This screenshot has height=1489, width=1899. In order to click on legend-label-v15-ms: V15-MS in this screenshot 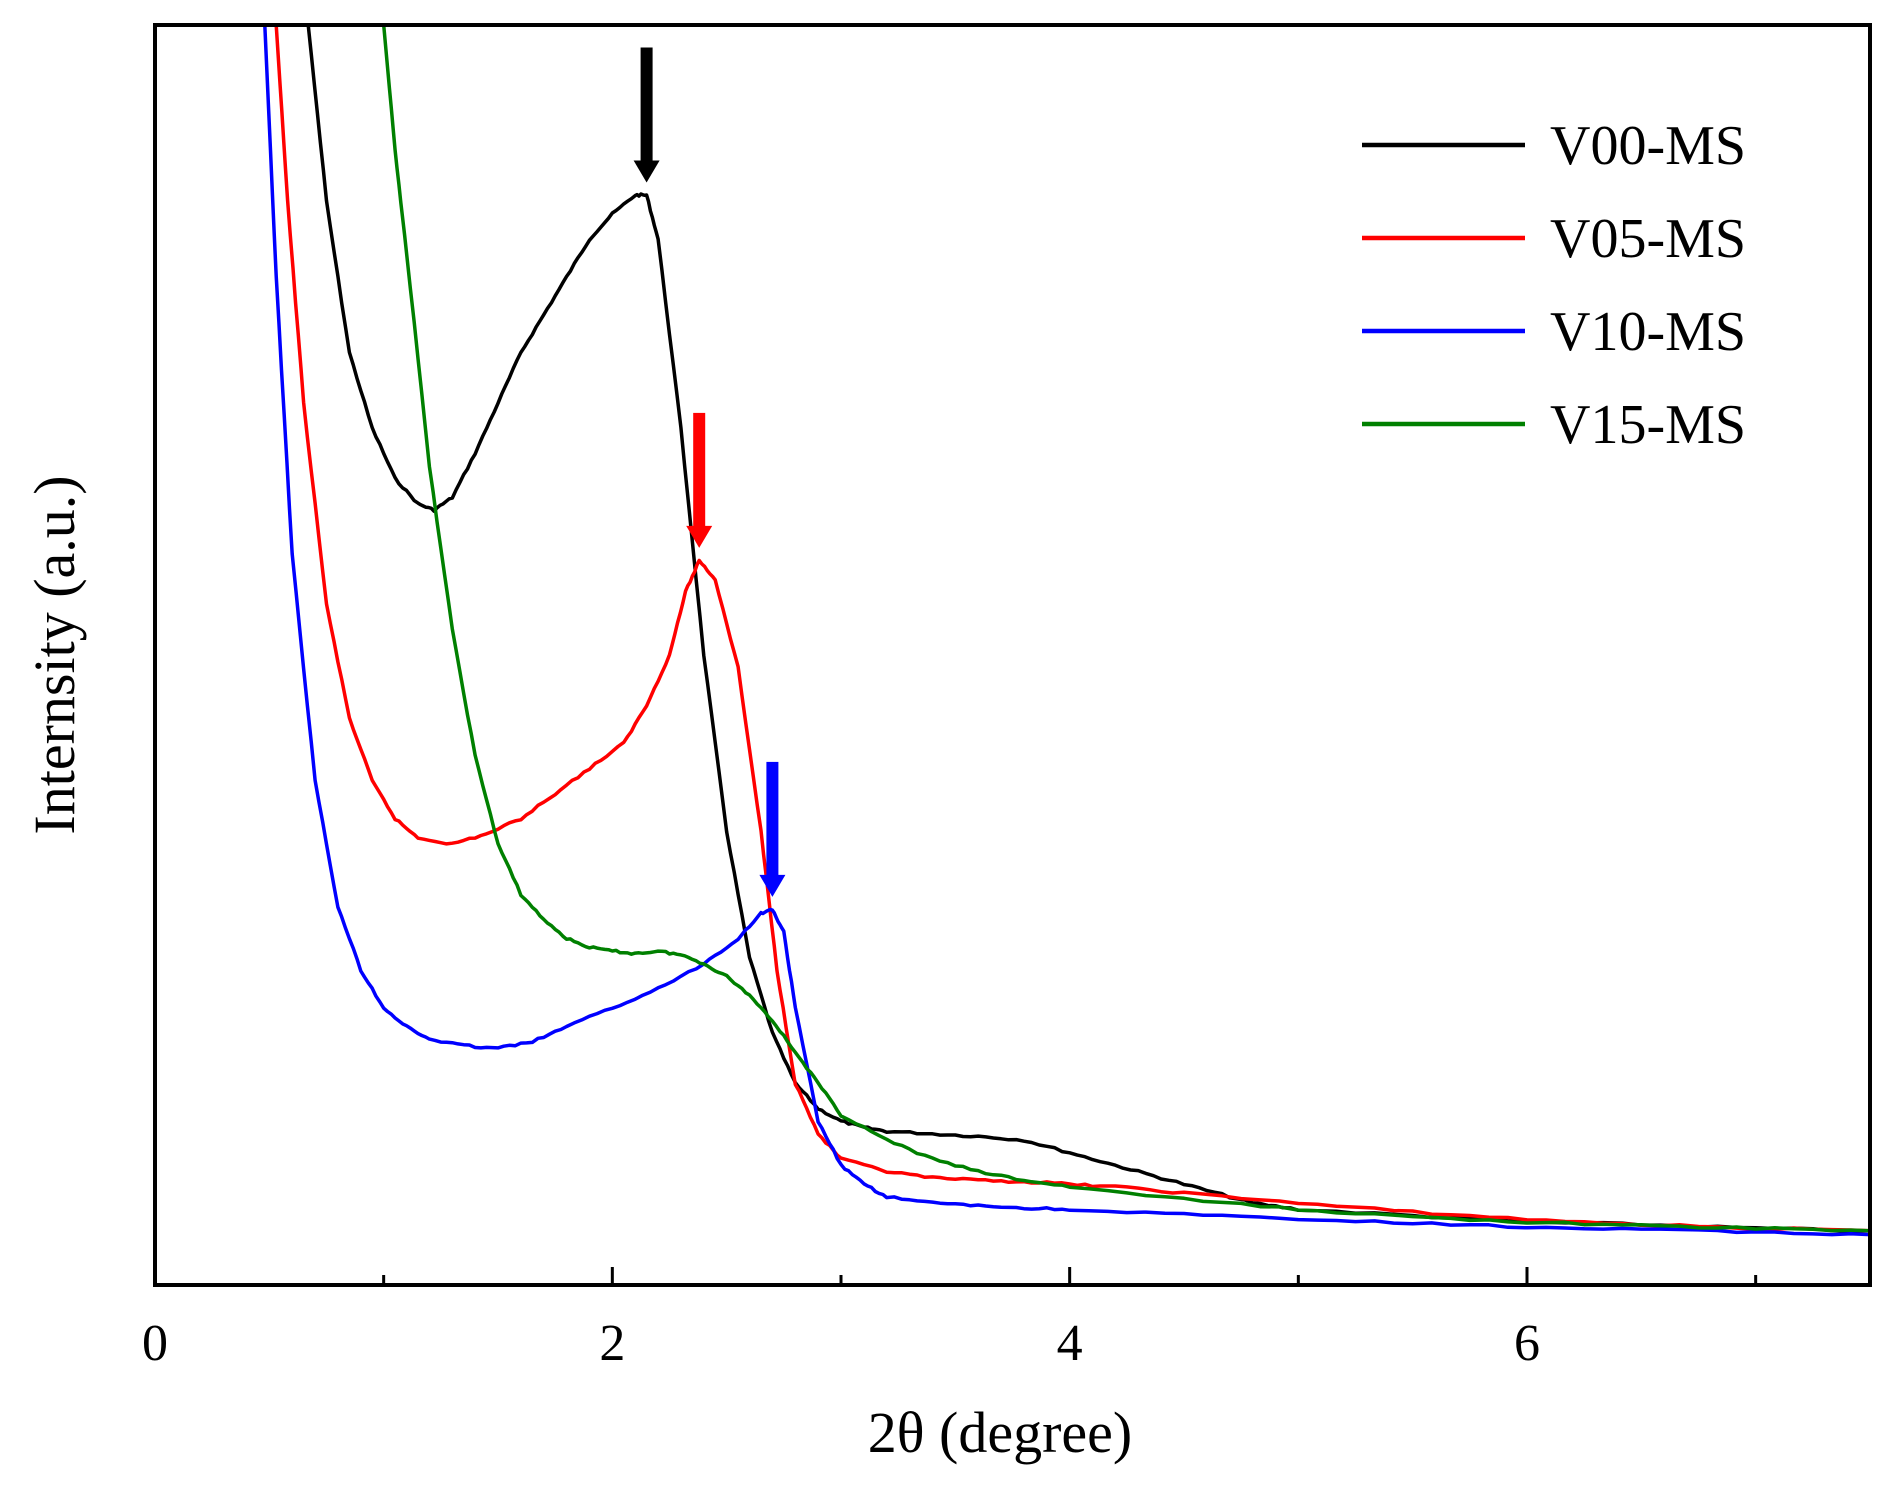, I will do `click(1648, 425)`.